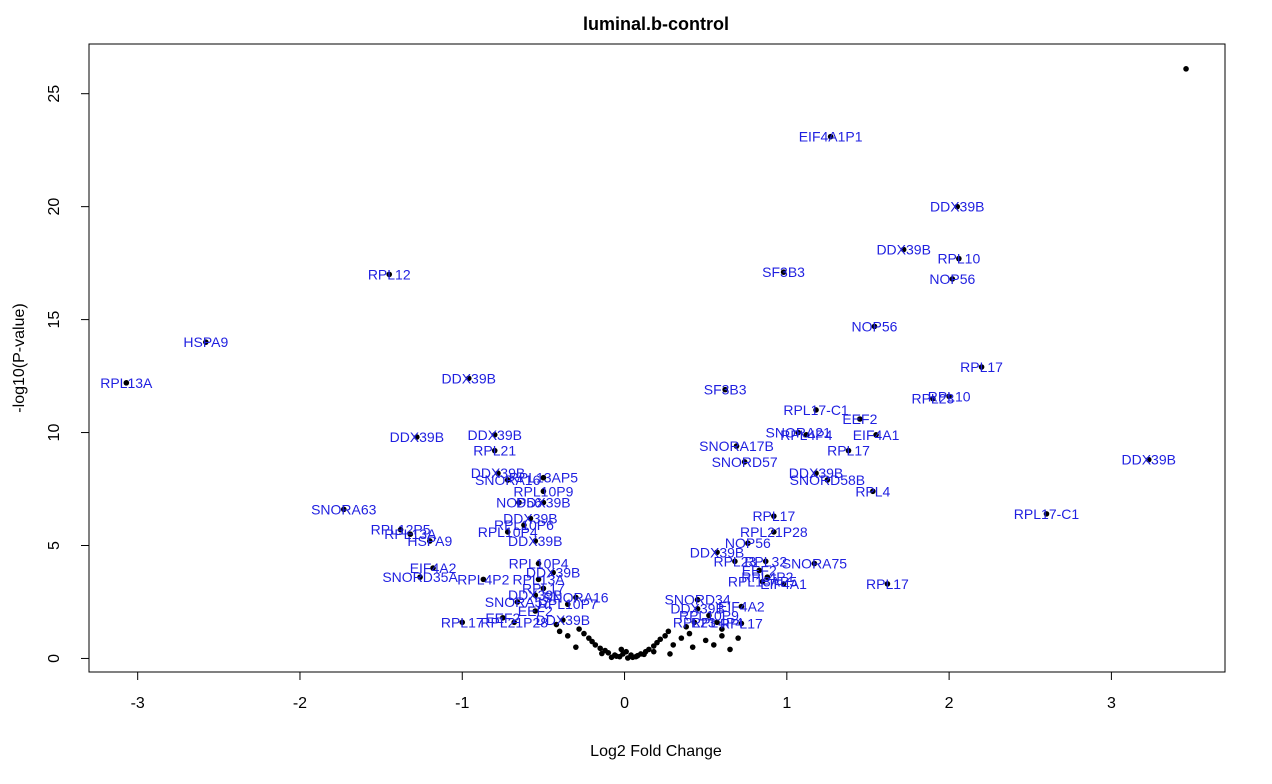  Describe the element at coordinates (949, 703) in the screenshot. I see `x-tick-label: 2` at that location.